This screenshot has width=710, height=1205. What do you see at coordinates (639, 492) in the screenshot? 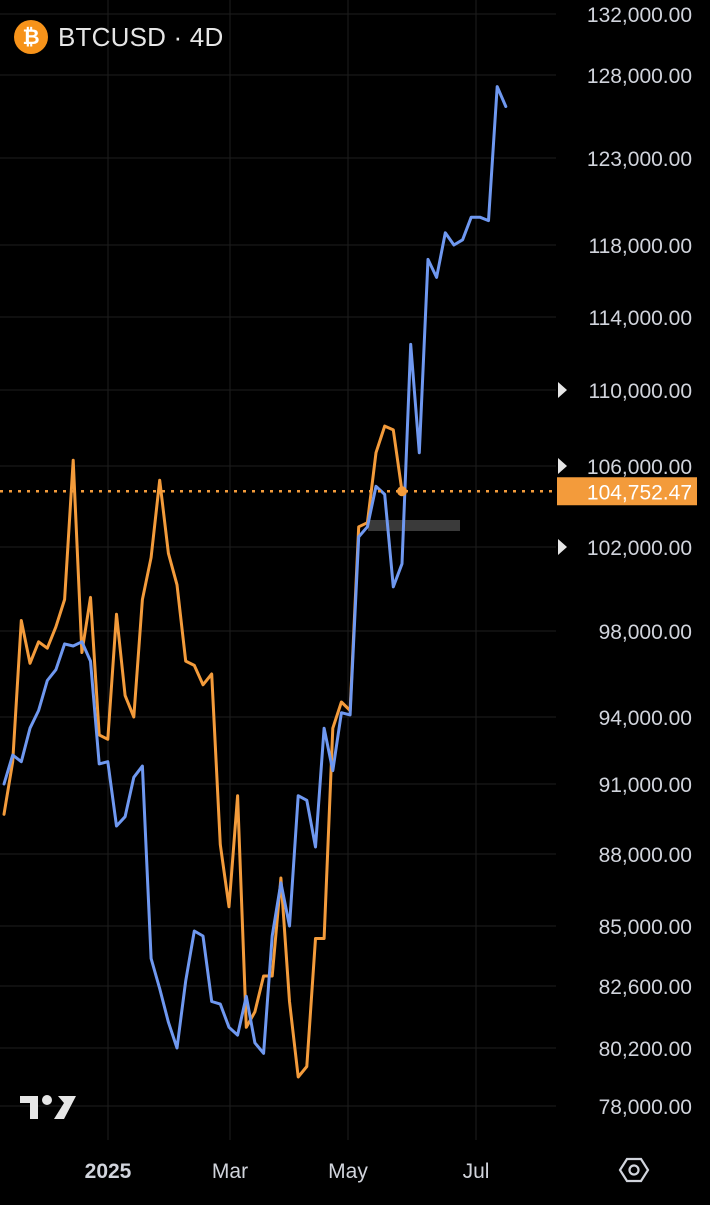
I see `current-price-tag-label: 104,752.47` at bounding box center [639, 492].